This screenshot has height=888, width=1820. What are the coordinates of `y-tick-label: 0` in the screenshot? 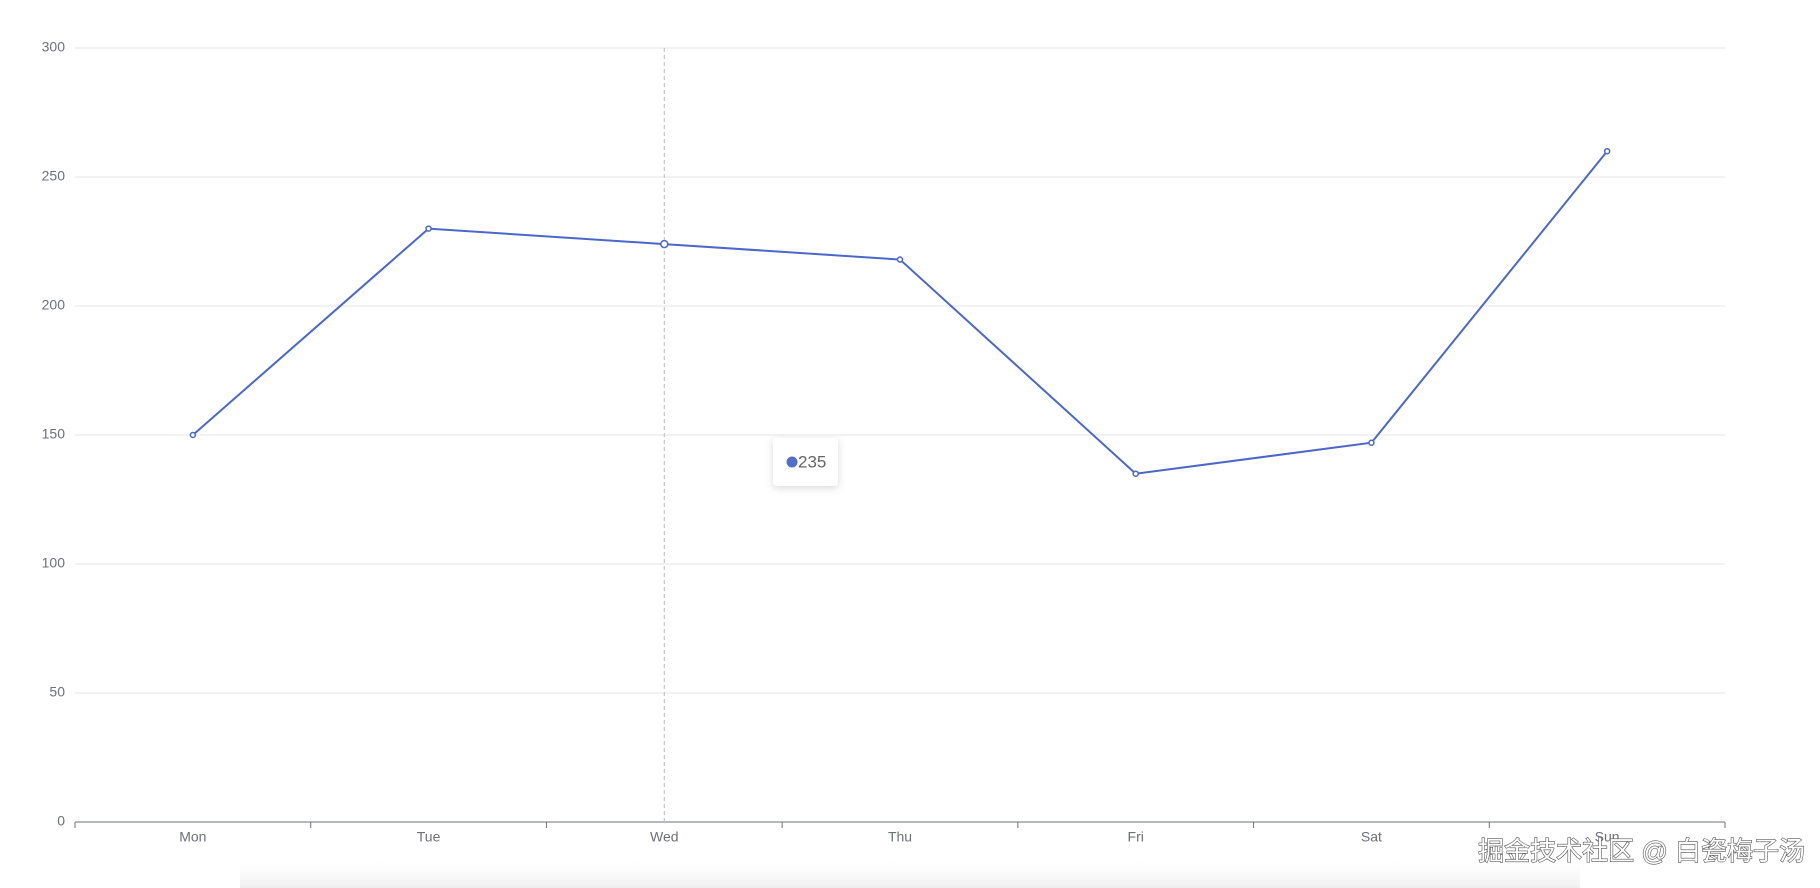 It's located at (61, 821).